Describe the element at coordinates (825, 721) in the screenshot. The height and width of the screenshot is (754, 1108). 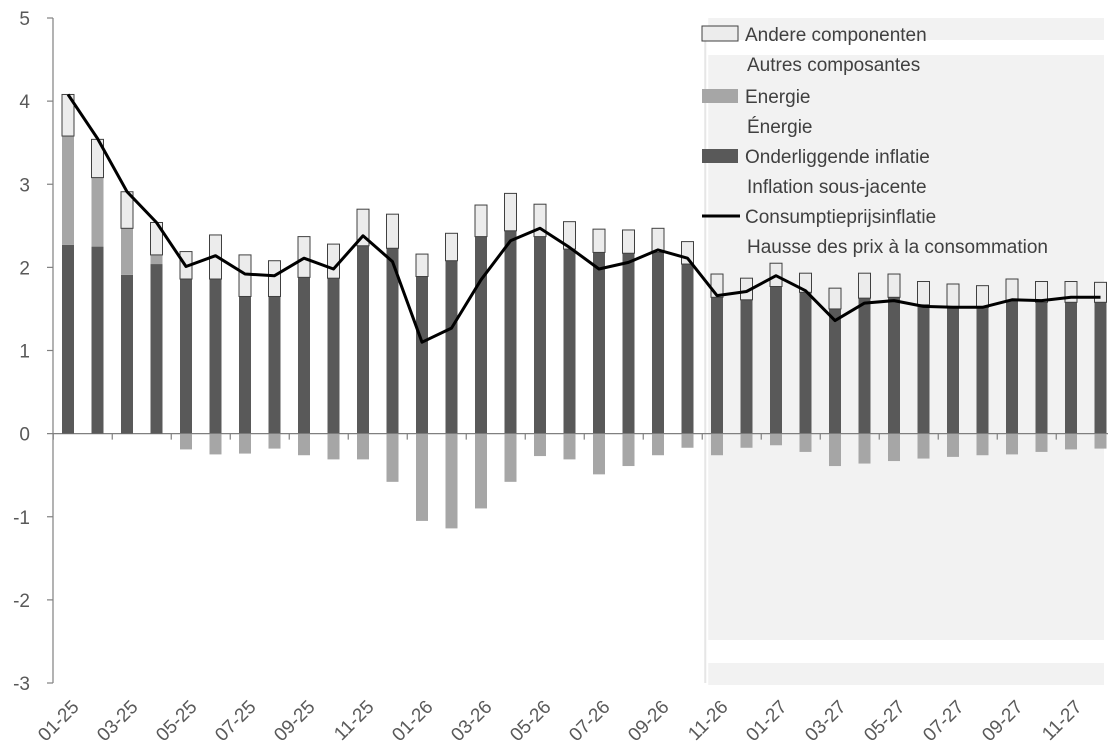
I see `x-tick-label: 03-27` at that location.